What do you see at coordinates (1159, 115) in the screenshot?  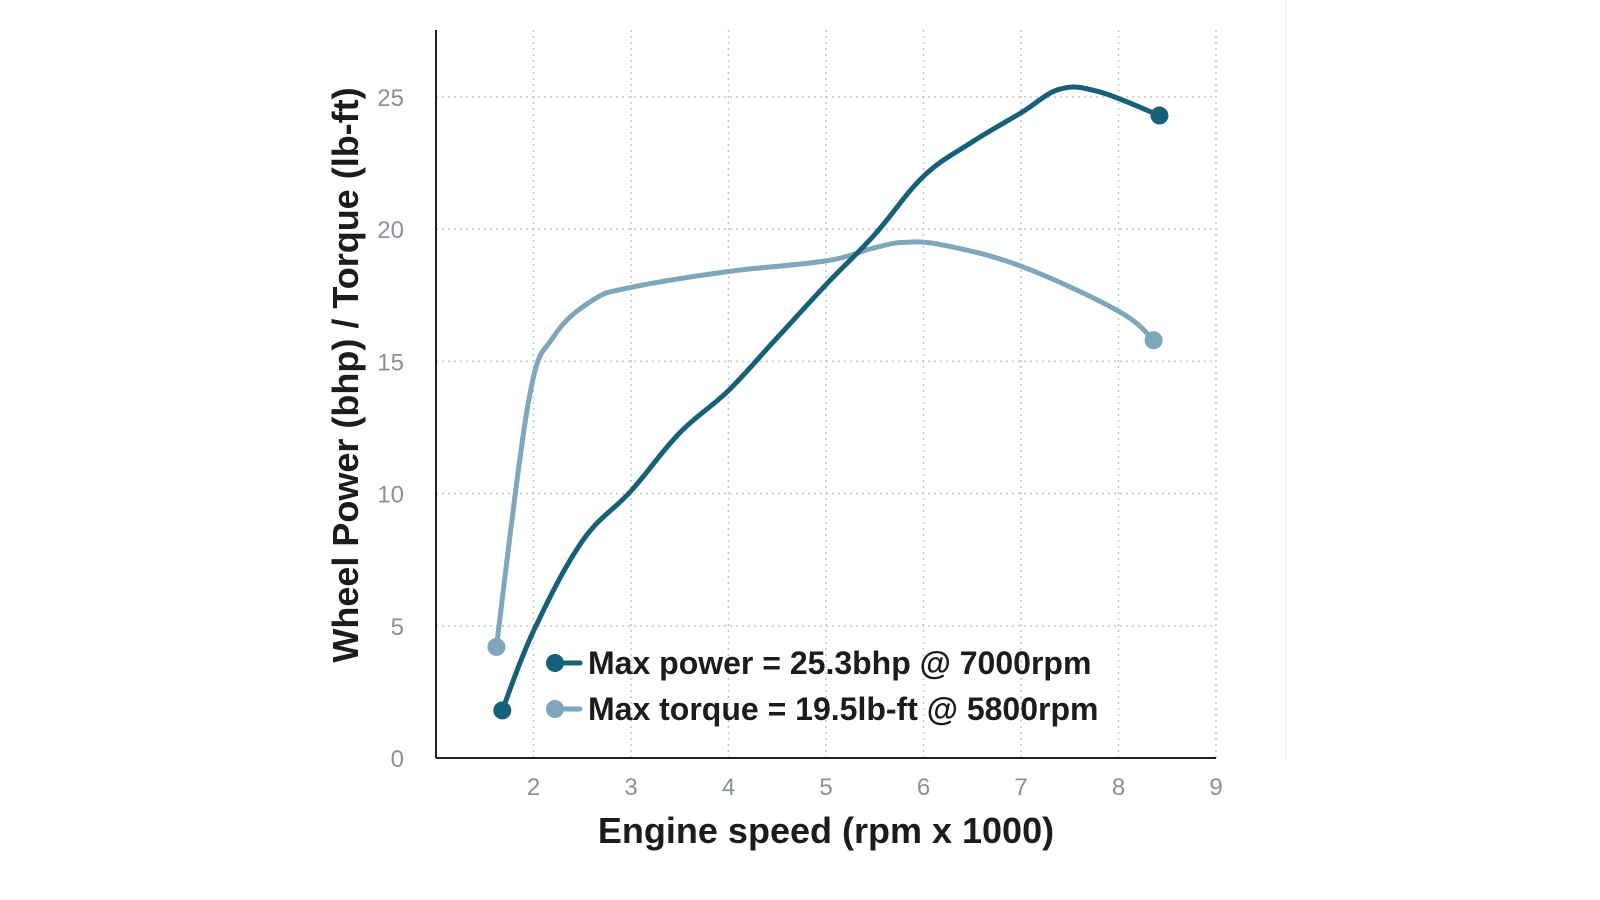 I see `power-end-marker` at bounding box center [1159, 115].